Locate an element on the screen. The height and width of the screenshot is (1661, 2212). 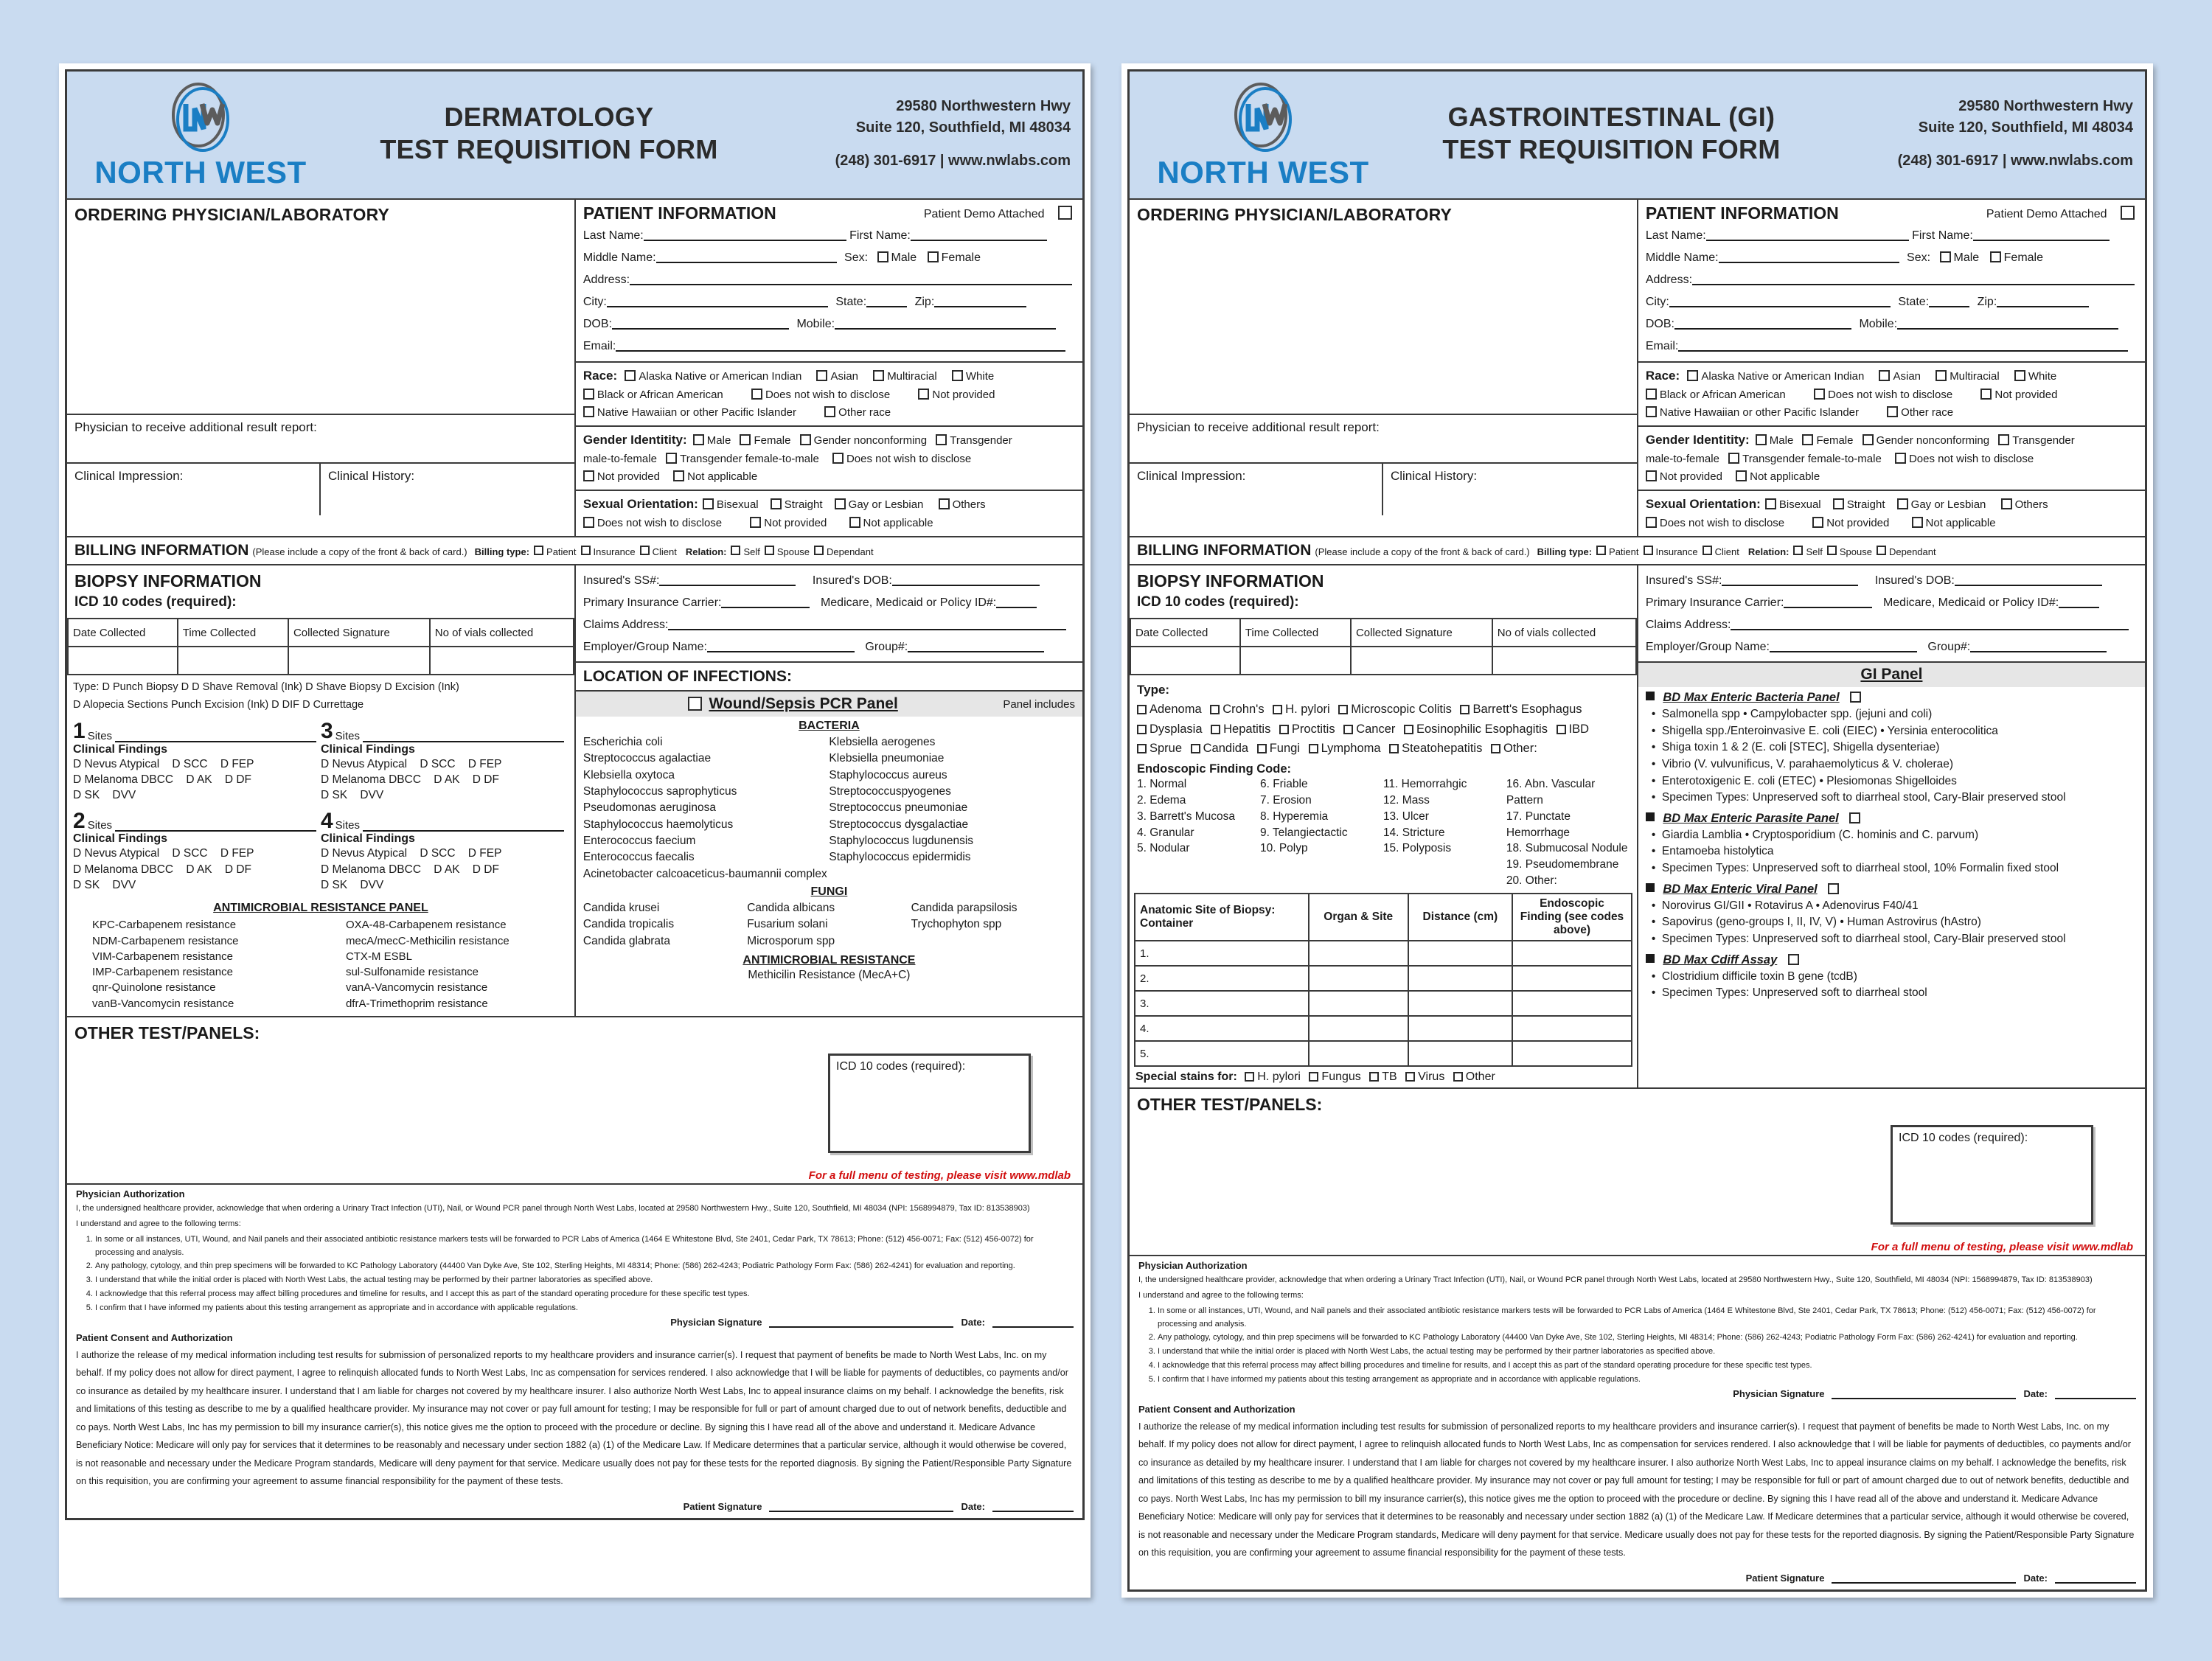
bacteria-item: Streptococcus pneumoniae is located at coordinates (898, 808).